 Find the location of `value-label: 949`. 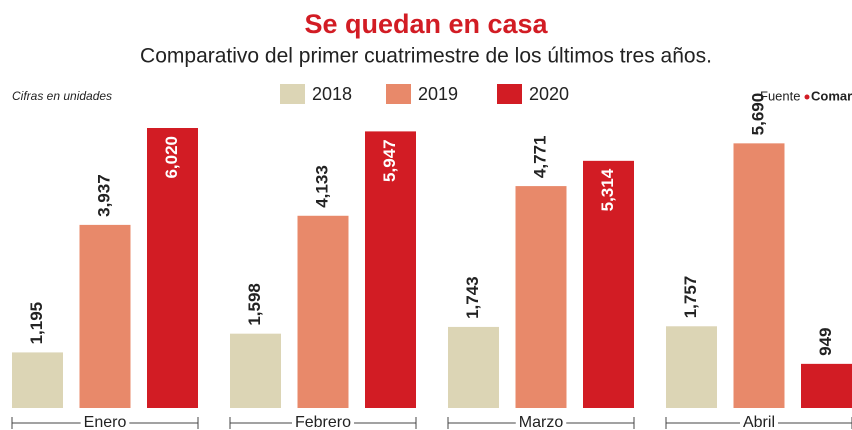

value-label: 949 is located at coordinates (825, 341).